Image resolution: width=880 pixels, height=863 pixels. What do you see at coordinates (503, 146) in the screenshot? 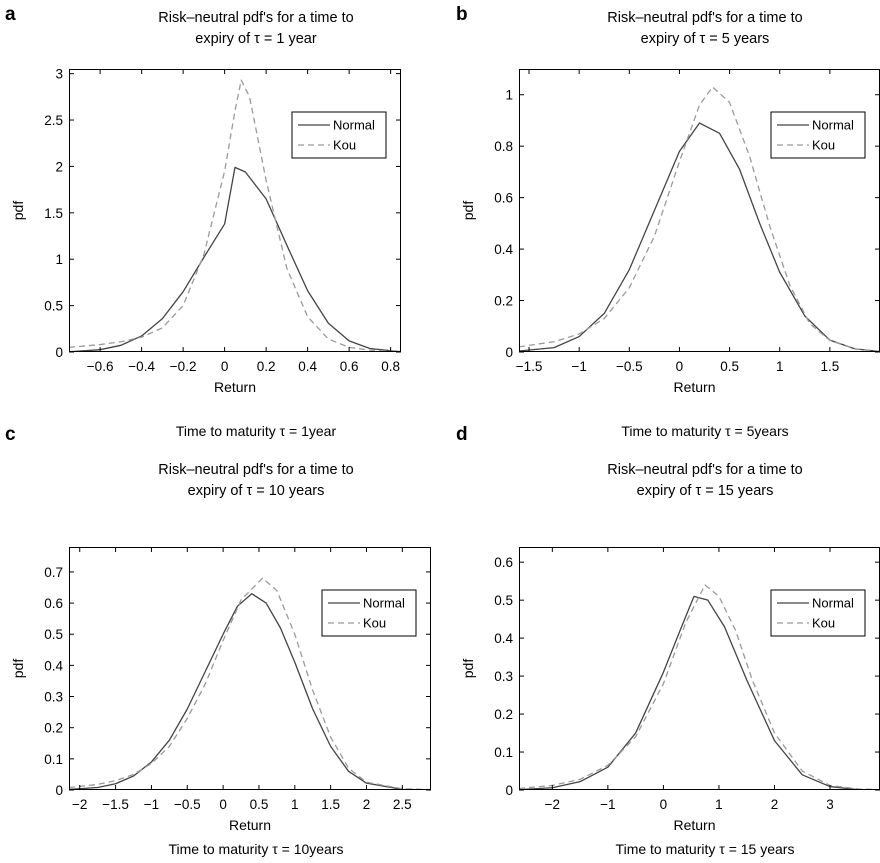
I see `y-tick-label: 0.8` at bounding box center [503, 146].